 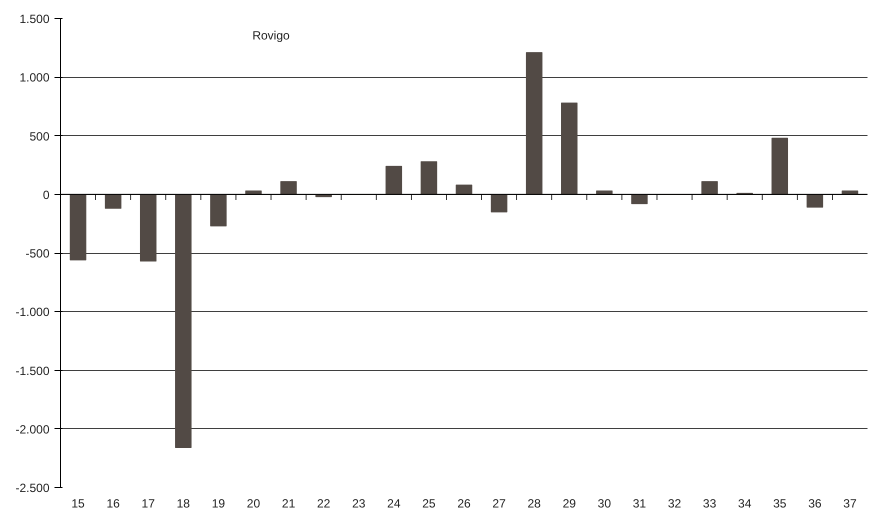 I want to click on y-tick-label: 1.000, so click(x=34, y=77).